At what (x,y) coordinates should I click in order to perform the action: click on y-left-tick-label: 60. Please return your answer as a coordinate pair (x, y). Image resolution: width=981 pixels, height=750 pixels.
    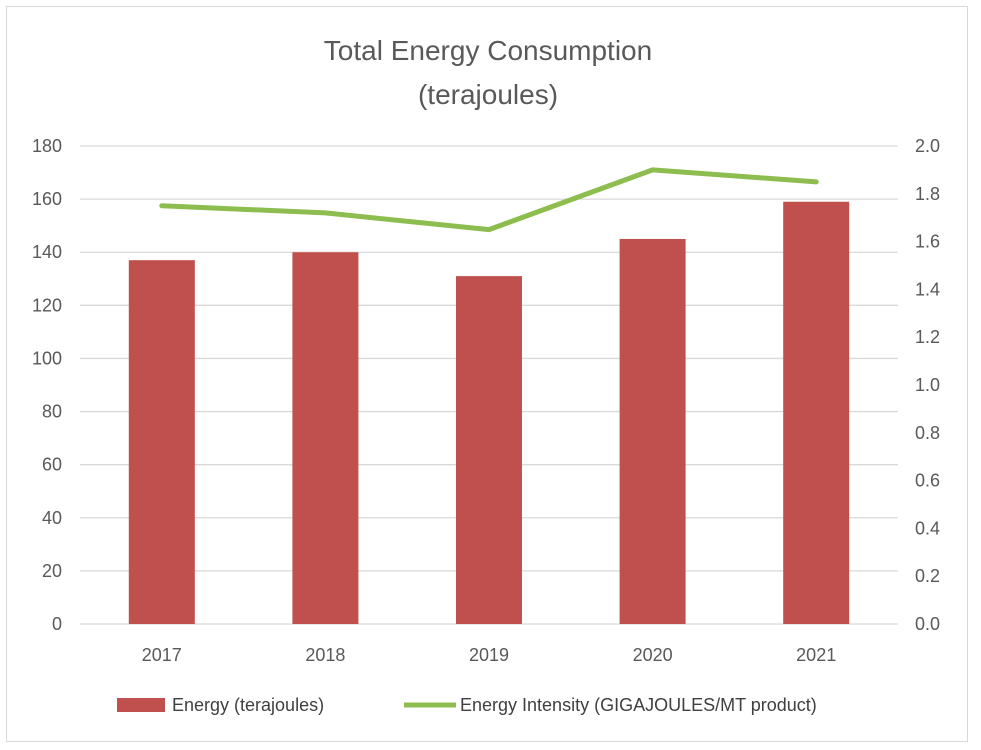
    Looking at the image, I should click on (52, 465).